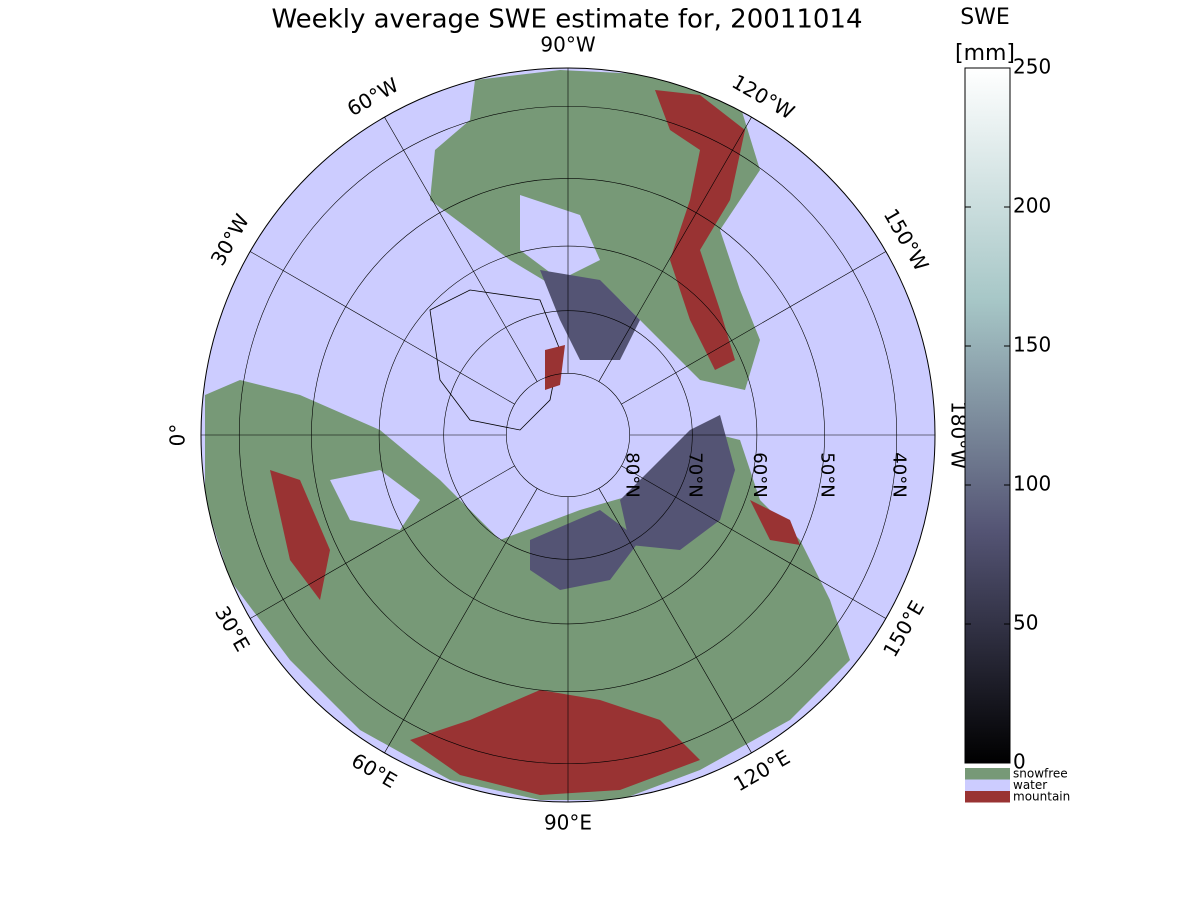 This screenshot has width=1200, height=900. What do you see at coordinates (1032, 345) in the screenshot?
I see `colorbar-tick-label: 150` at bounding box center [1032, 345].